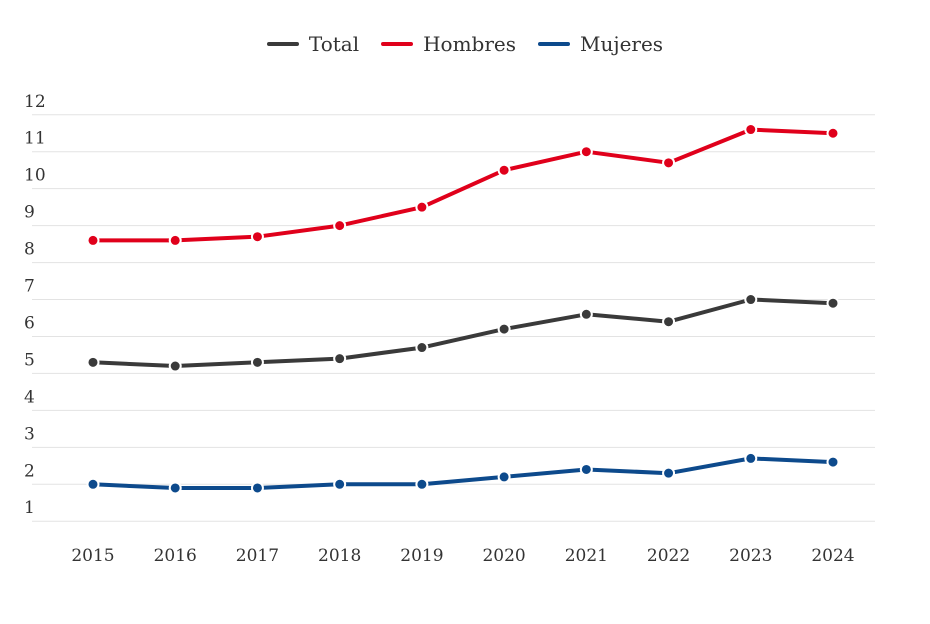 The height and width of the screenshot is (624, 930). I want to click on y-tick-label-11: 11, so click(35, 139).